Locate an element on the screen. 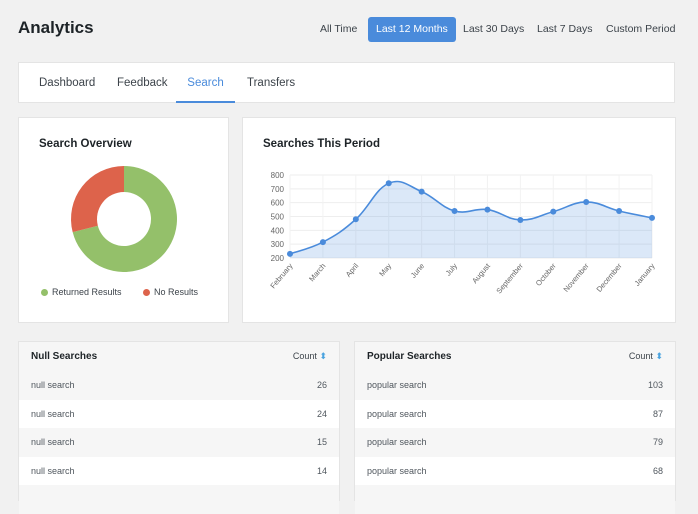 The width and height of the screenshot is (698, 514). period-custom: Custom Period is located at coordinates (641, 29).